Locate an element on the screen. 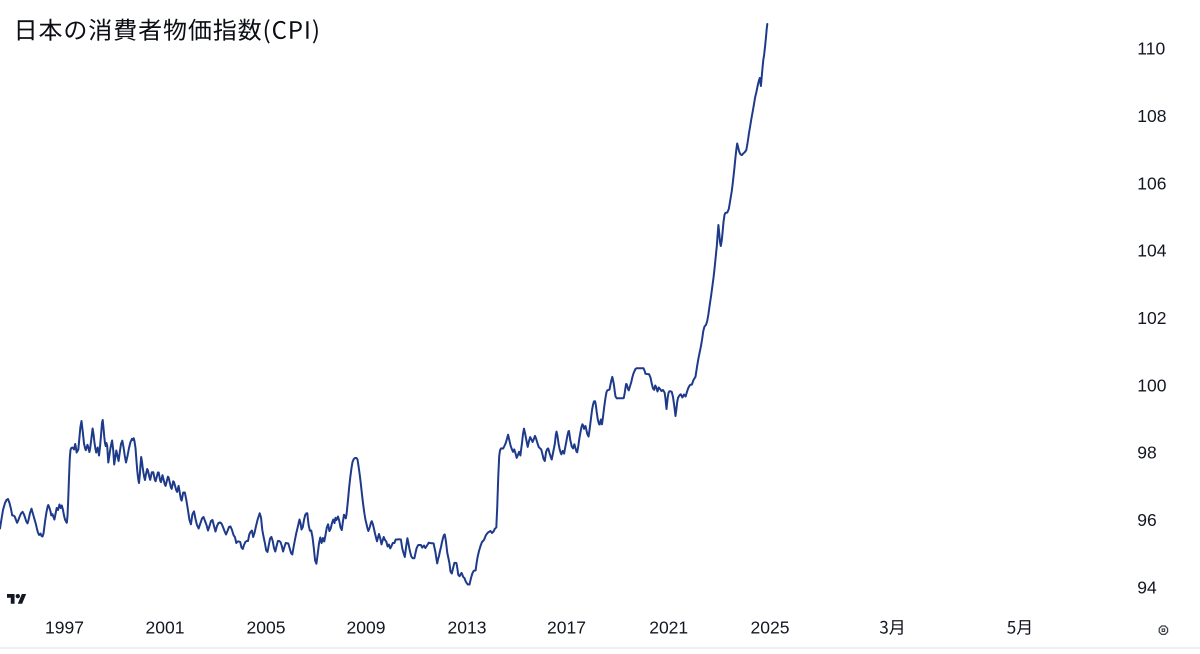 The height and width of the screenshot is (654, 1200). svg-text: 2021 is located at coordinates (668, 628).